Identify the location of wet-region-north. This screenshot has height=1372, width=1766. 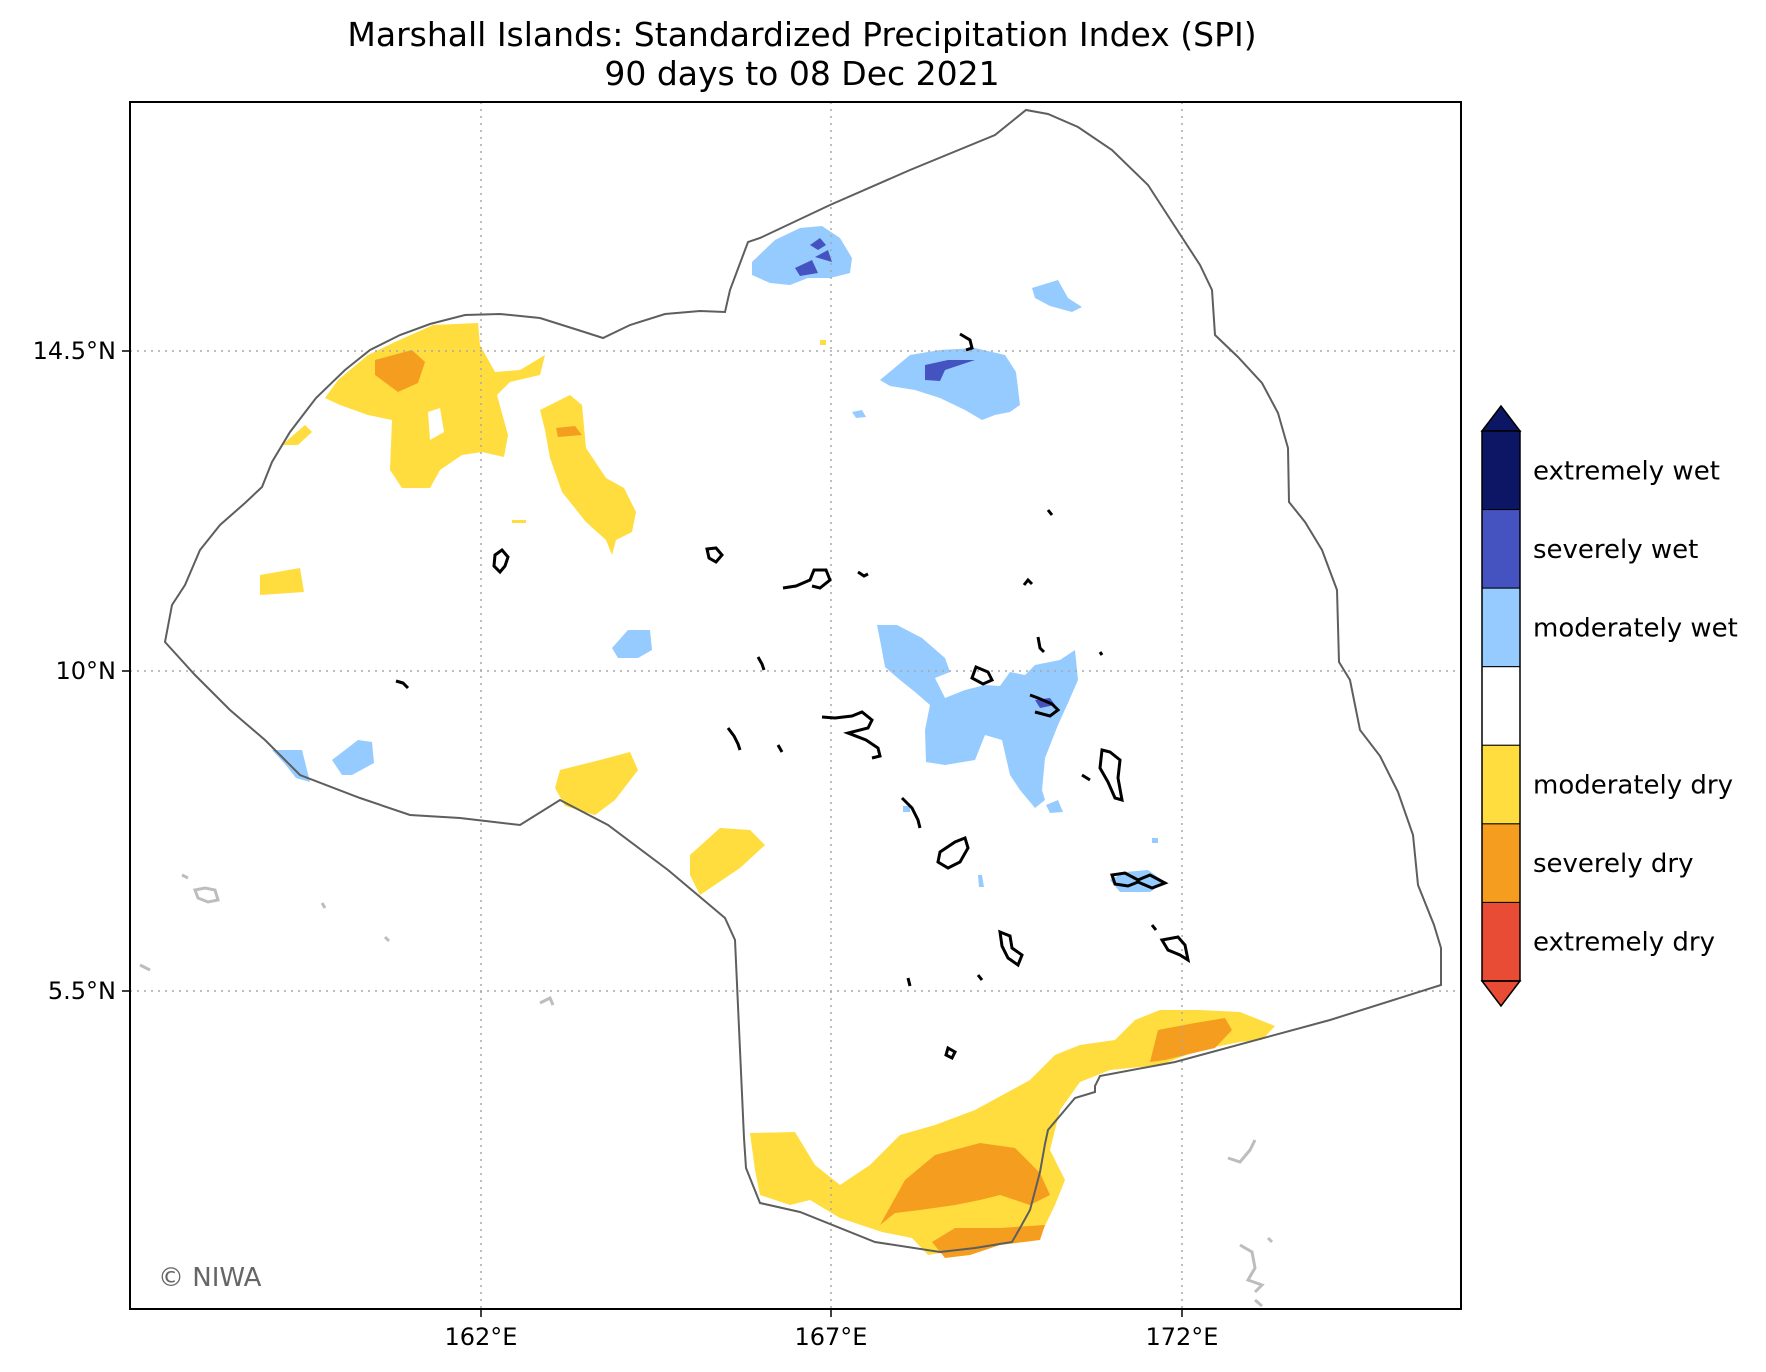
(802, 255).